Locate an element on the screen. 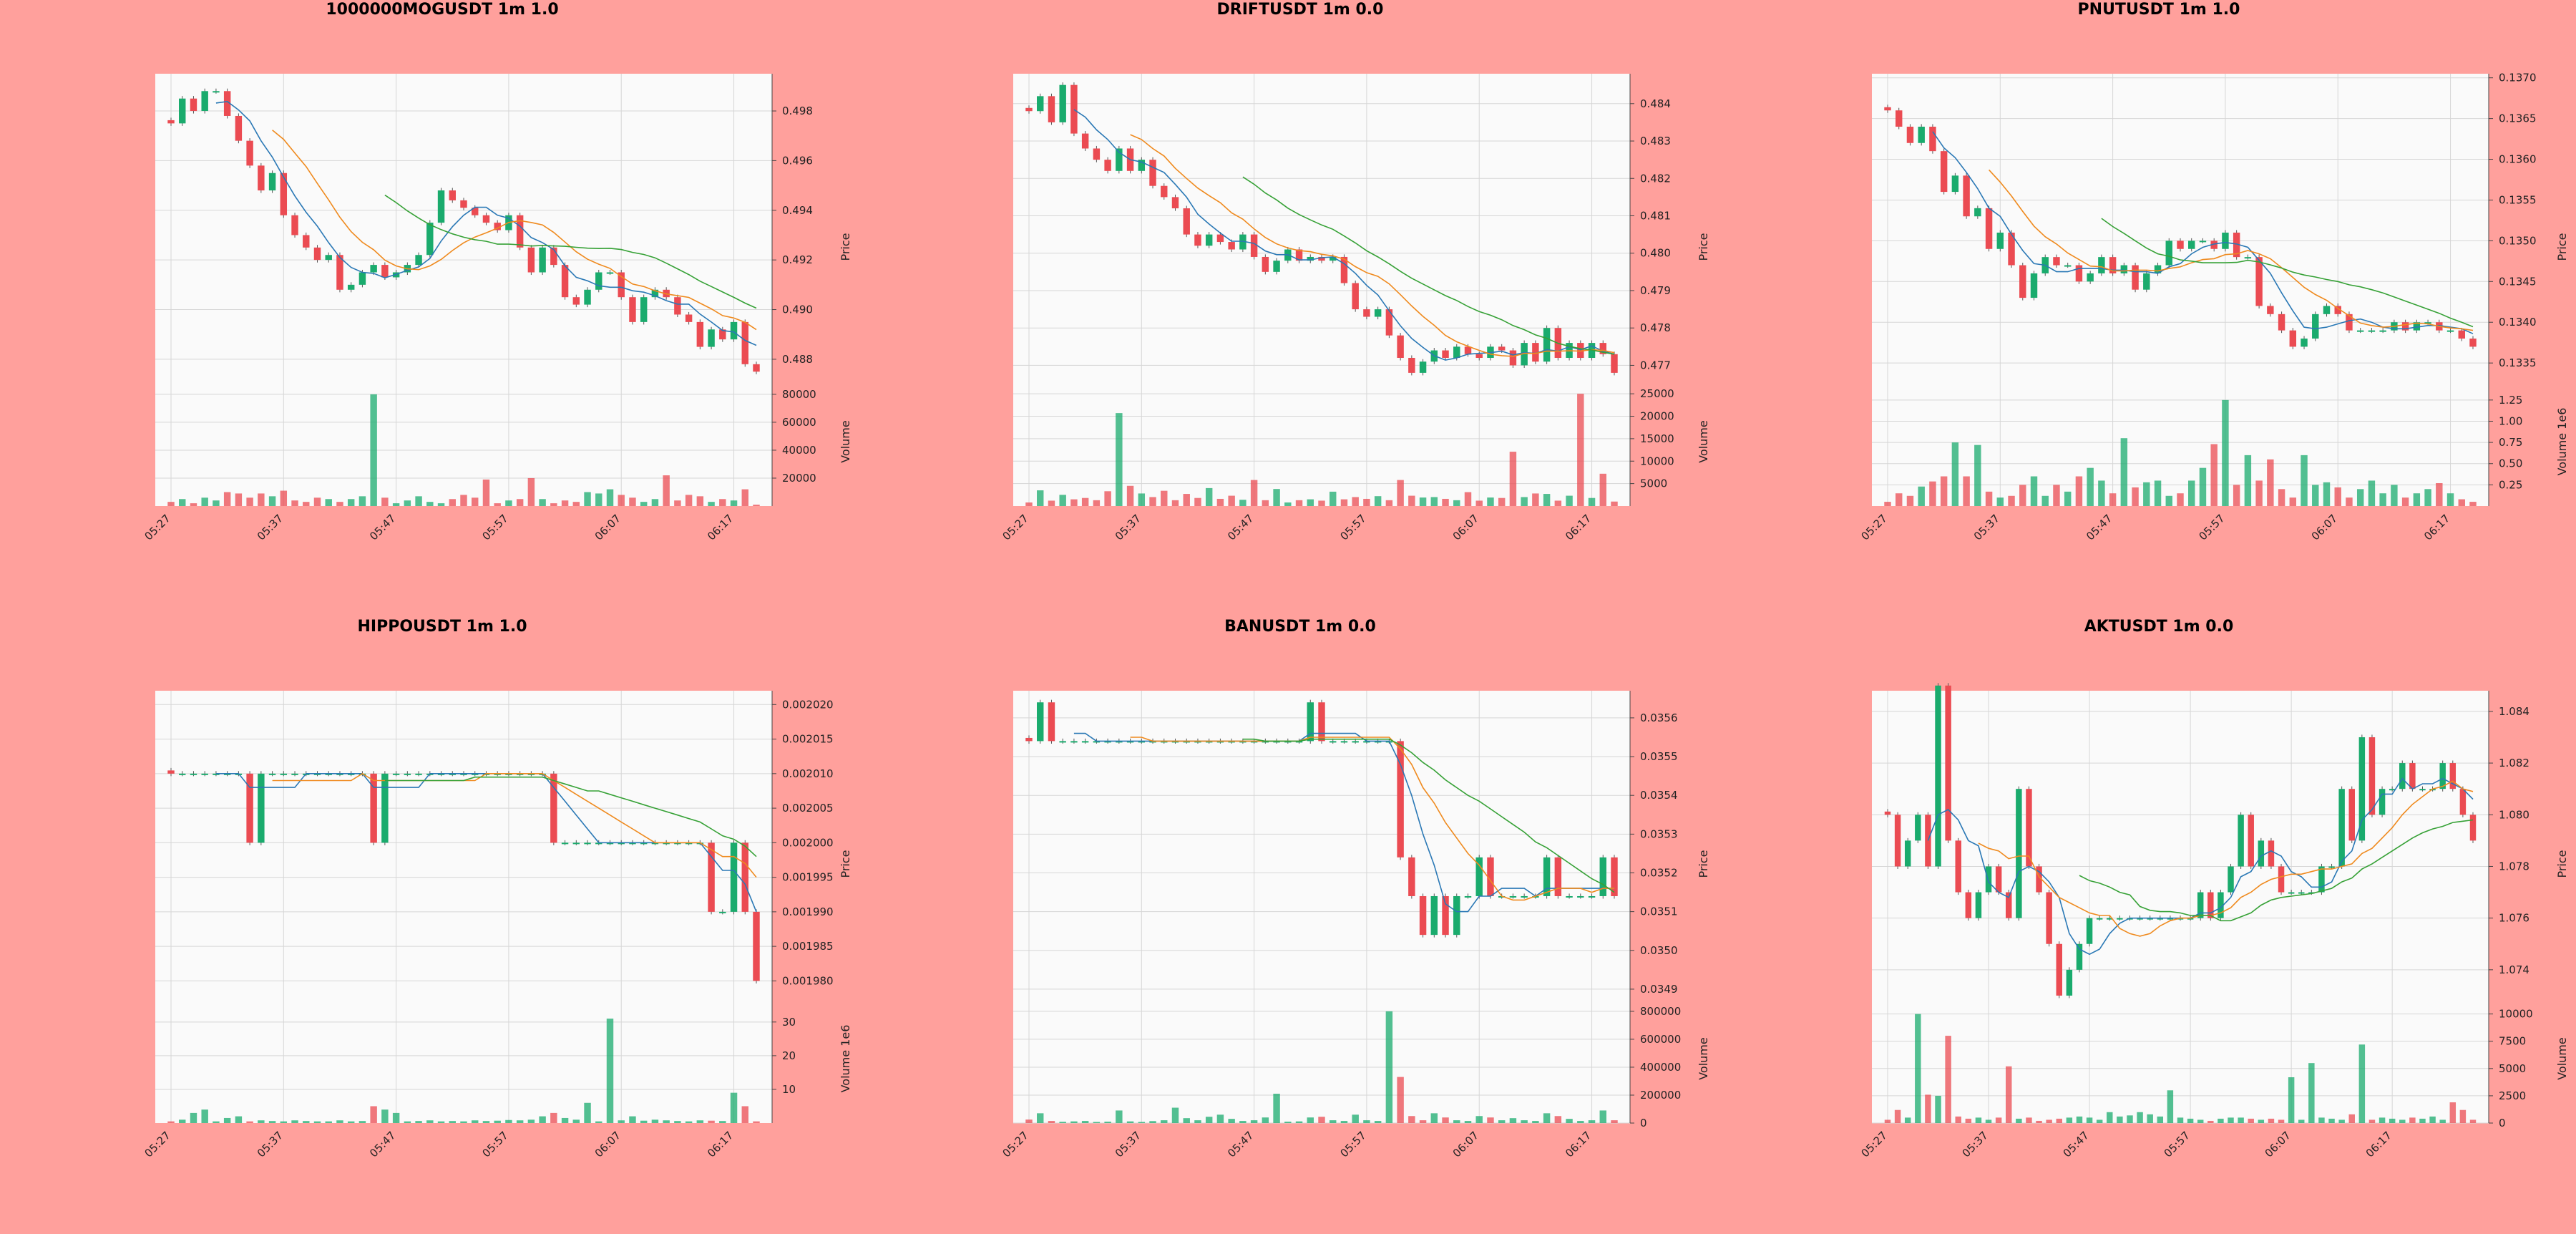  volume-tick-label: 20 is located at coordinates (789, 1055).